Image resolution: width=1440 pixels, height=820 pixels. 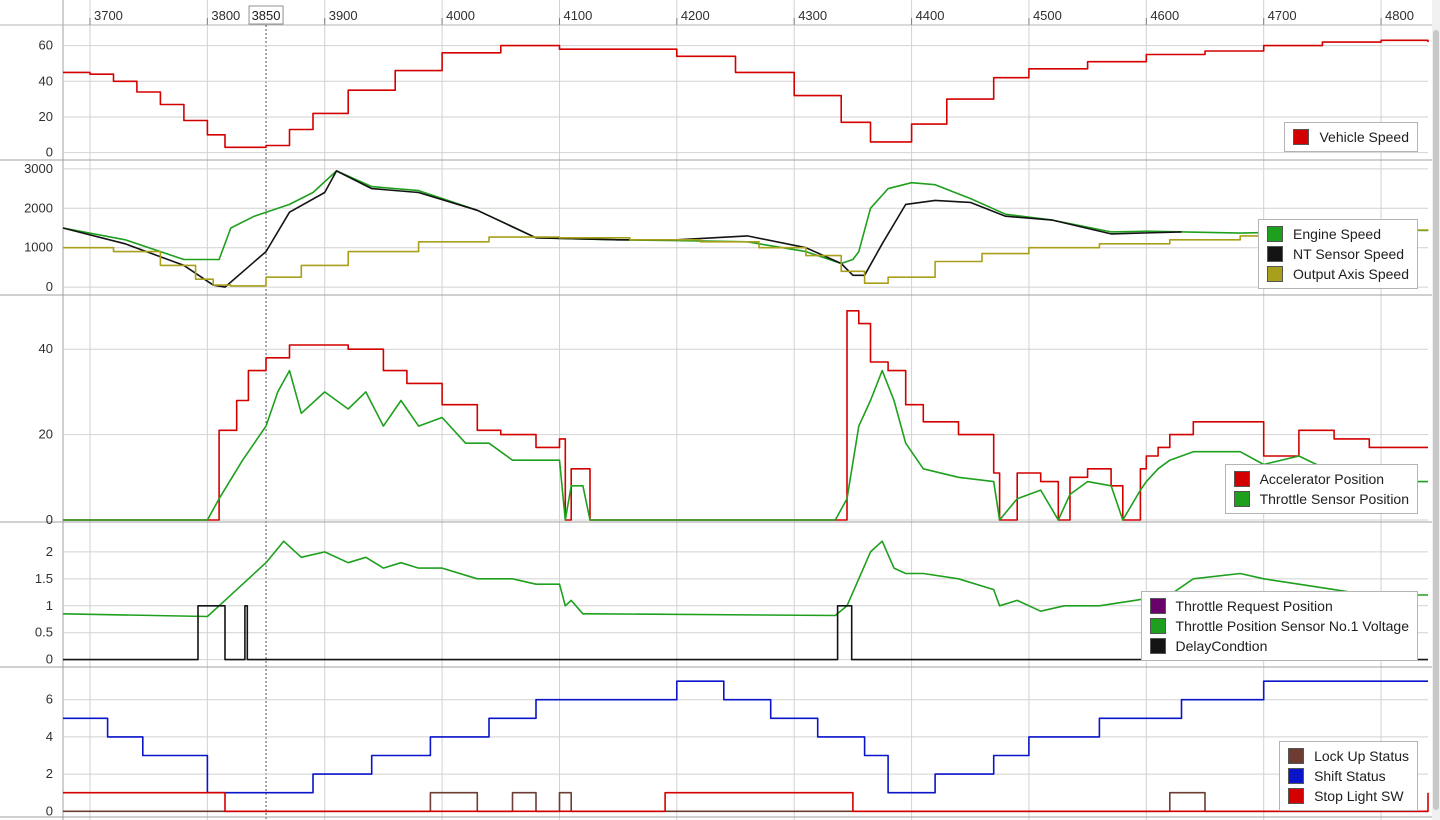 I want to click on legend-label: Stop Light SW, so click(x=1359, y=796).